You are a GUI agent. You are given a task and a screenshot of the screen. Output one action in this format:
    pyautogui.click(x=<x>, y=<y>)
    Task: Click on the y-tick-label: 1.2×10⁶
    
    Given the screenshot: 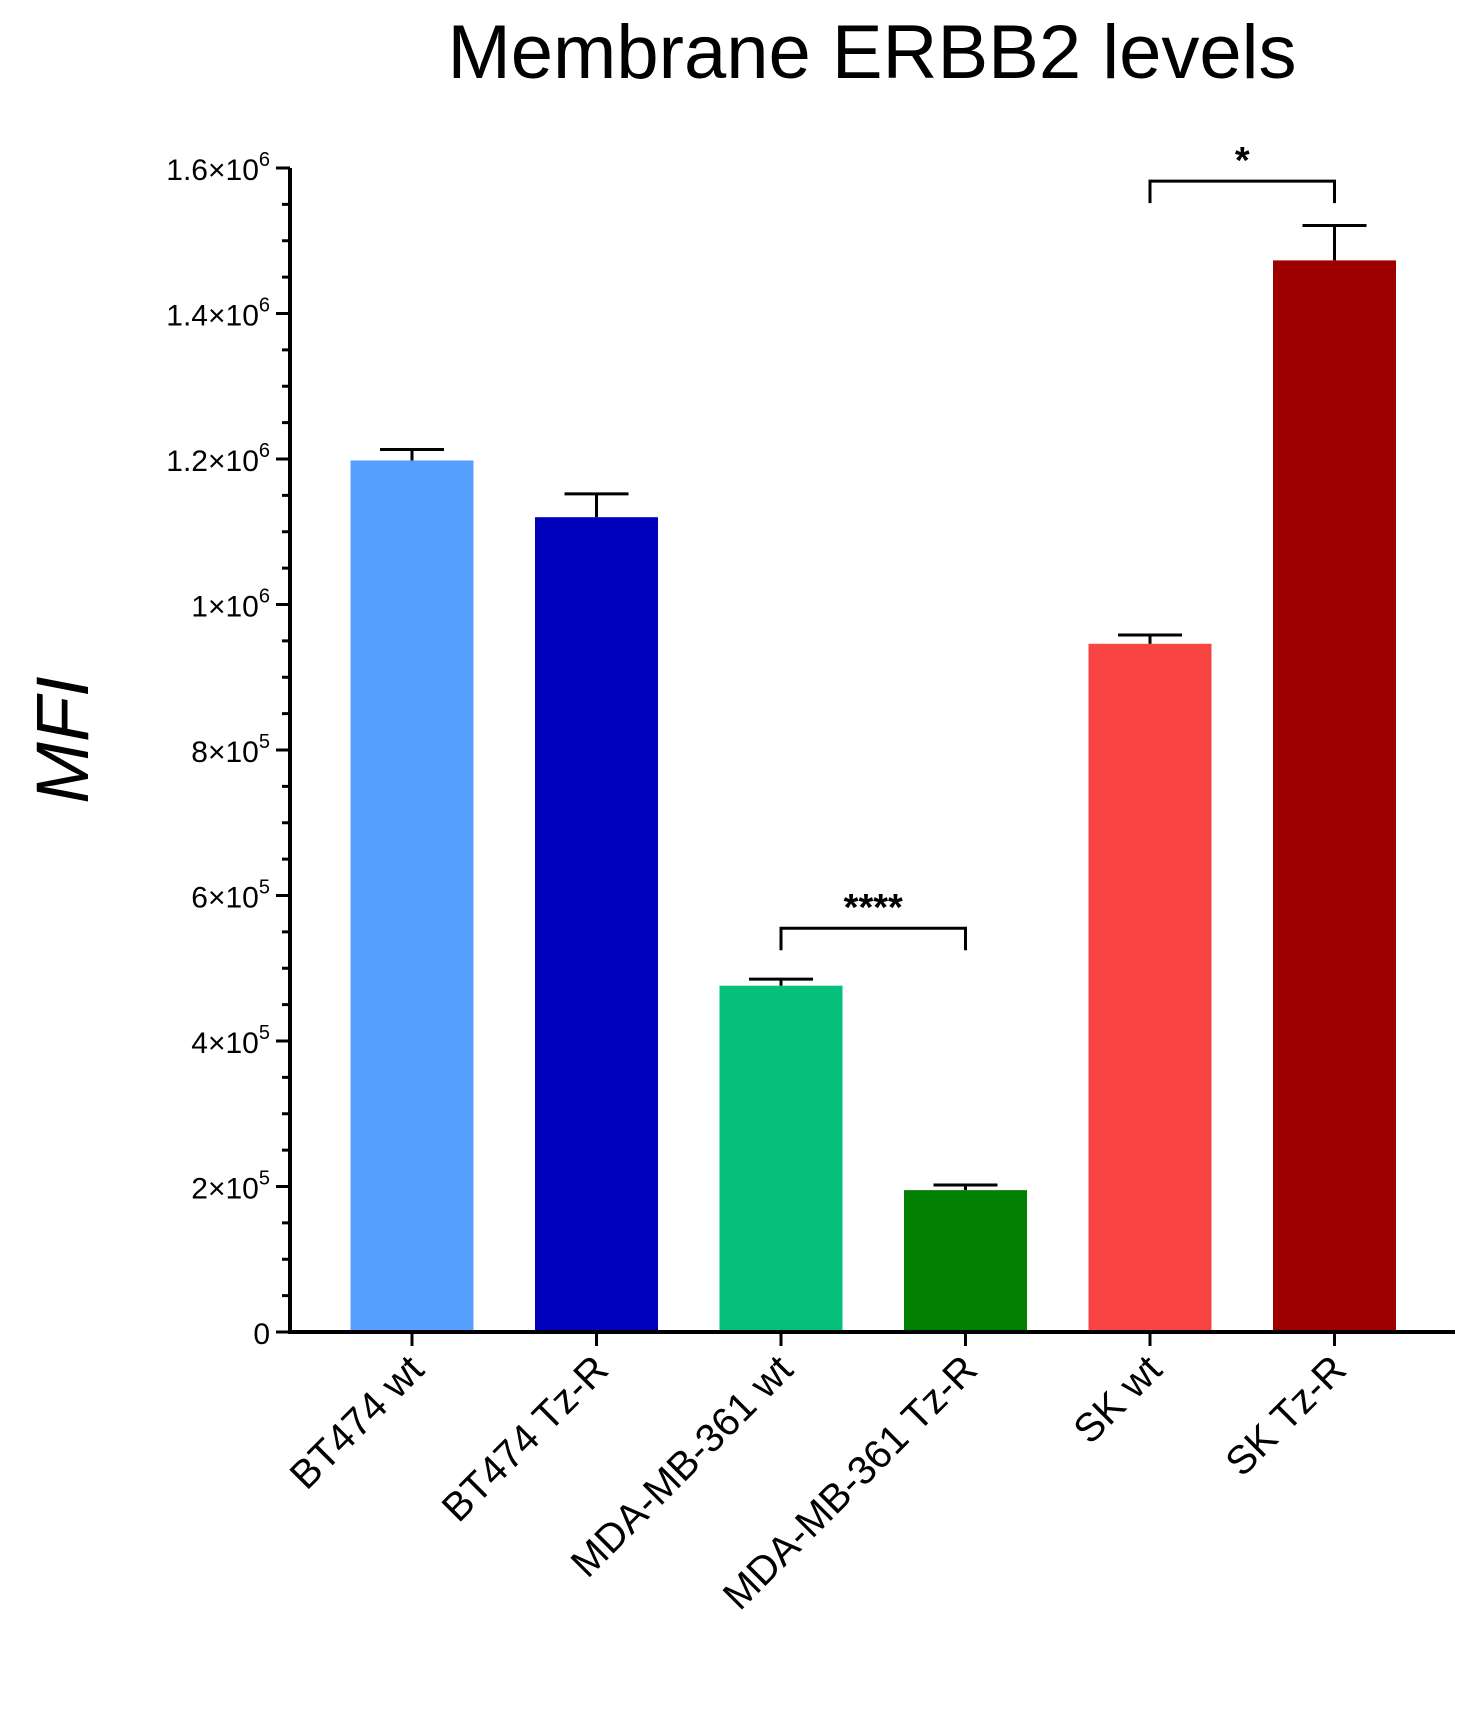 What is the action you would take?
    pyautogui.click(x=218, y=459)
    